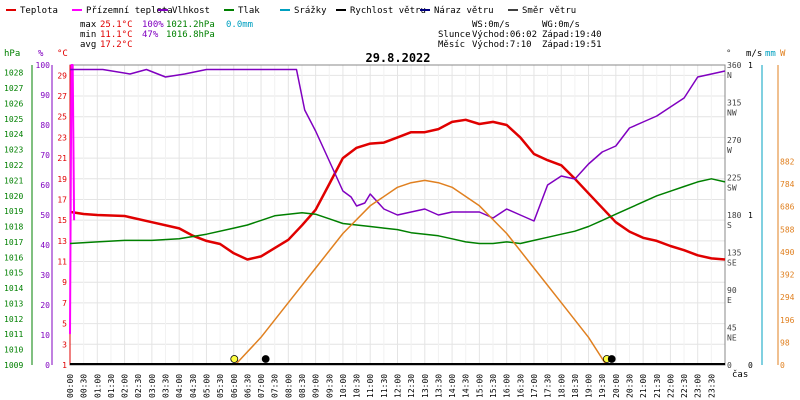 This screenshot has height=400, width=800. What do you see at coordinates (288, 386) in the screenshot?
I see `x-tick-label: 08:00` at bounding box center [288, 386].